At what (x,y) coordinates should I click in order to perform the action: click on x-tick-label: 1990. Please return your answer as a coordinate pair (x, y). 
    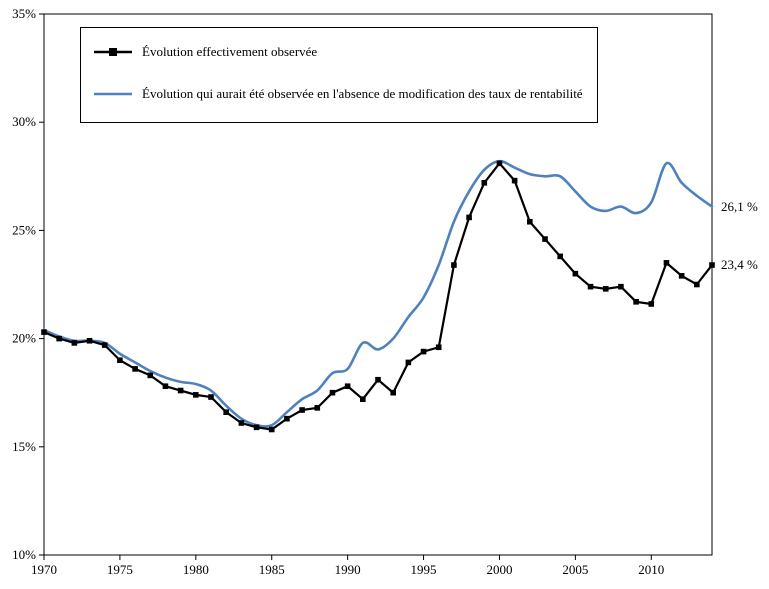
    Looking at the image, I should click on (348, 569).